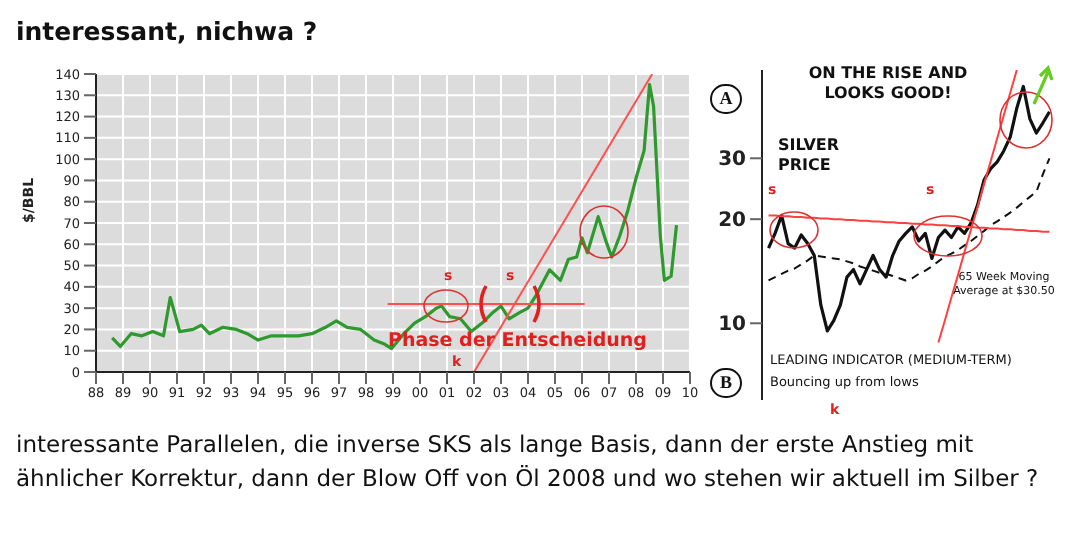  What do you see at coordinates (732, 325) in the screenshot?
I see `y-tick-label: 10` at bounding box center [732, 325].